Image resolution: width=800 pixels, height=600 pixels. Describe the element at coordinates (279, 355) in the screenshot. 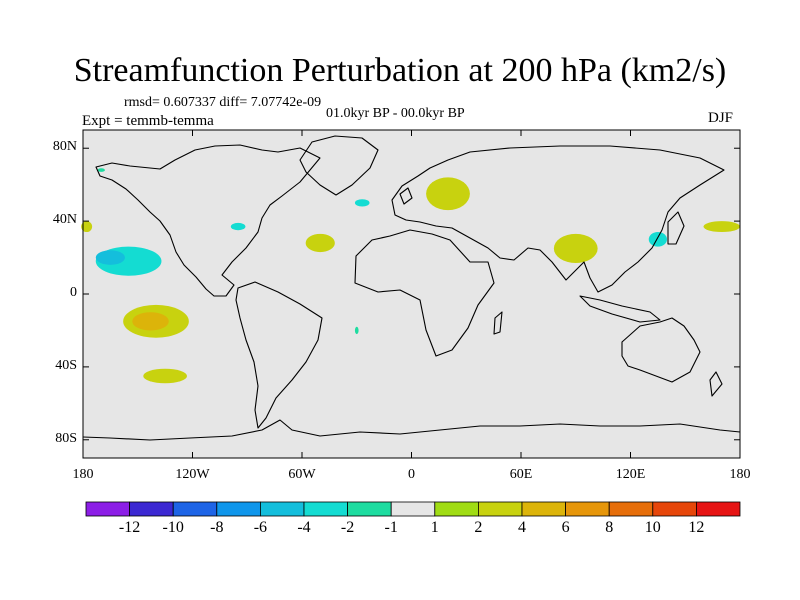

I see `coast-south-america` at that location.